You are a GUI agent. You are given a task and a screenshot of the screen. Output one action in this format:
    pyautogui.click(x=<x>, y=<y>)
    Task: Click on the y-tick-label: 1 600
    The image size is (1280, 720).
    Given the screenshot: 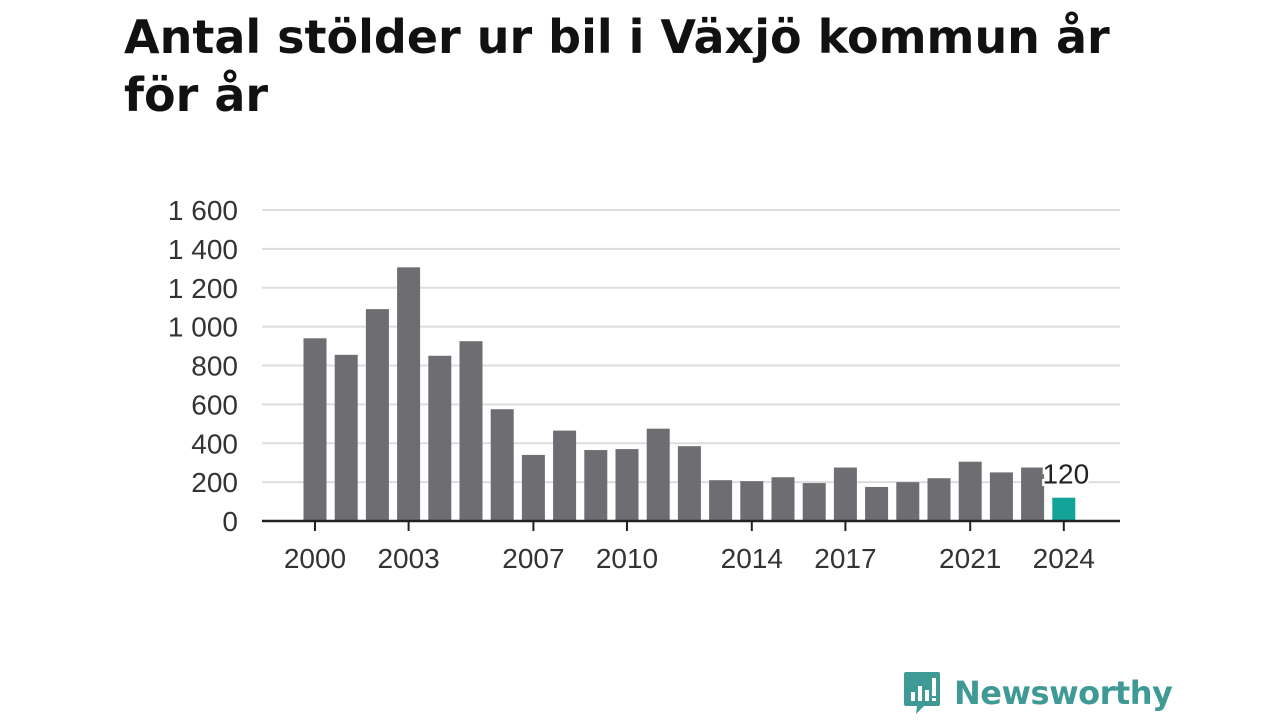 What is the action you would take?
    pyautogui.click(x=203, y=210)
    